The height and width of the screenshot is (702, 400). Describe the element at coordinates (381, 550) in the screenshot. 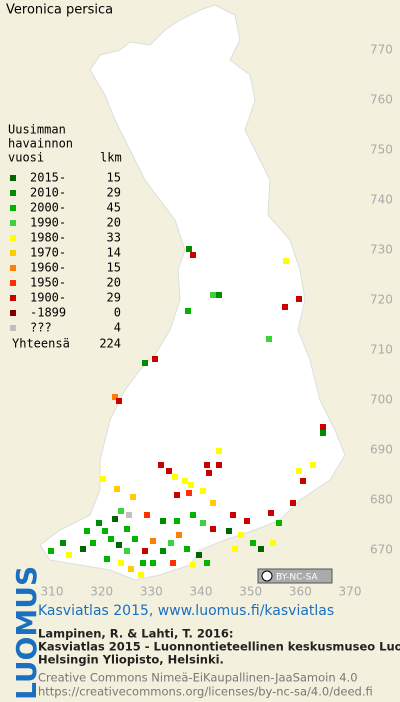

I see `y-coordinate-label: 670` at that location.